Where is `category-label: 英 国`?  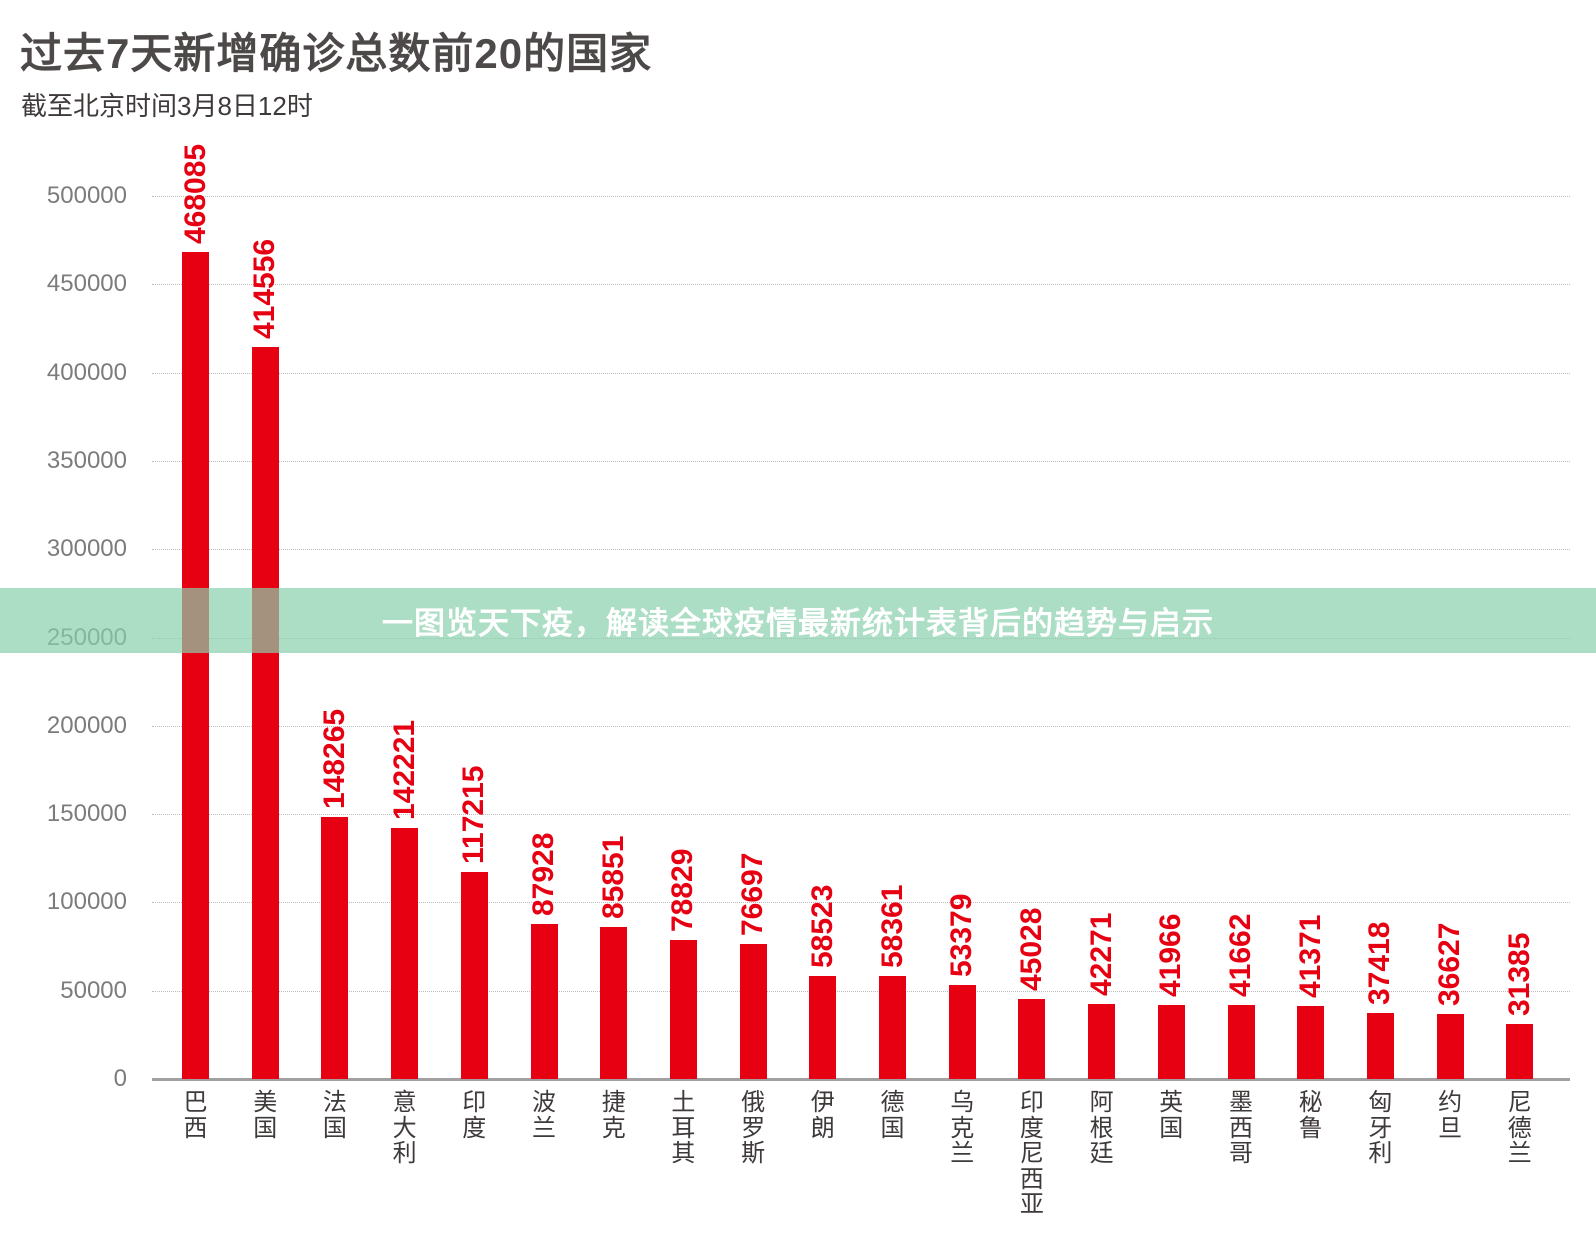 category-label: 英 国 is located at coordinates (1171, 1115).